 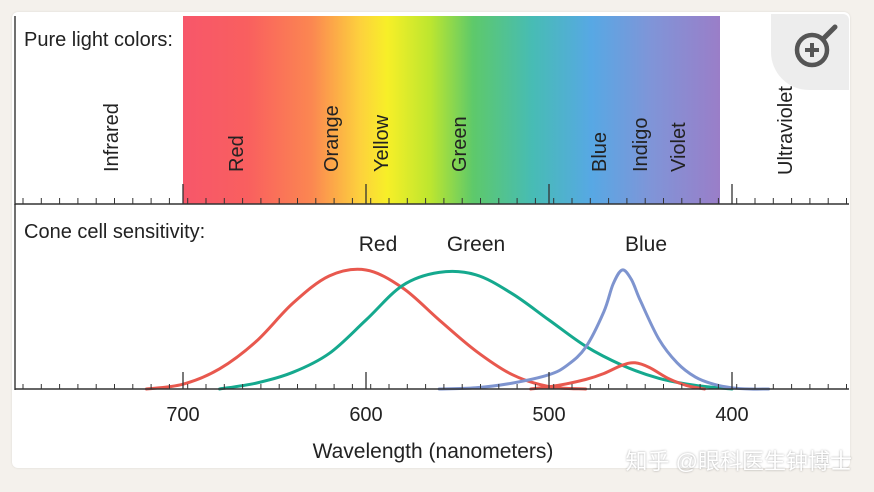 I want to click on sensitivity-panel-title: Cone cell sensitivity:, so click(x=114, y=232).